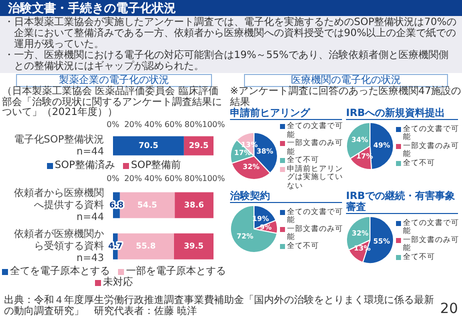 The image size is (462, 320). Describe the element at coordinates (59, 144) in the screenshot. I see `y-tick-label: 電子化SOP整備状況 n=44` at that location.